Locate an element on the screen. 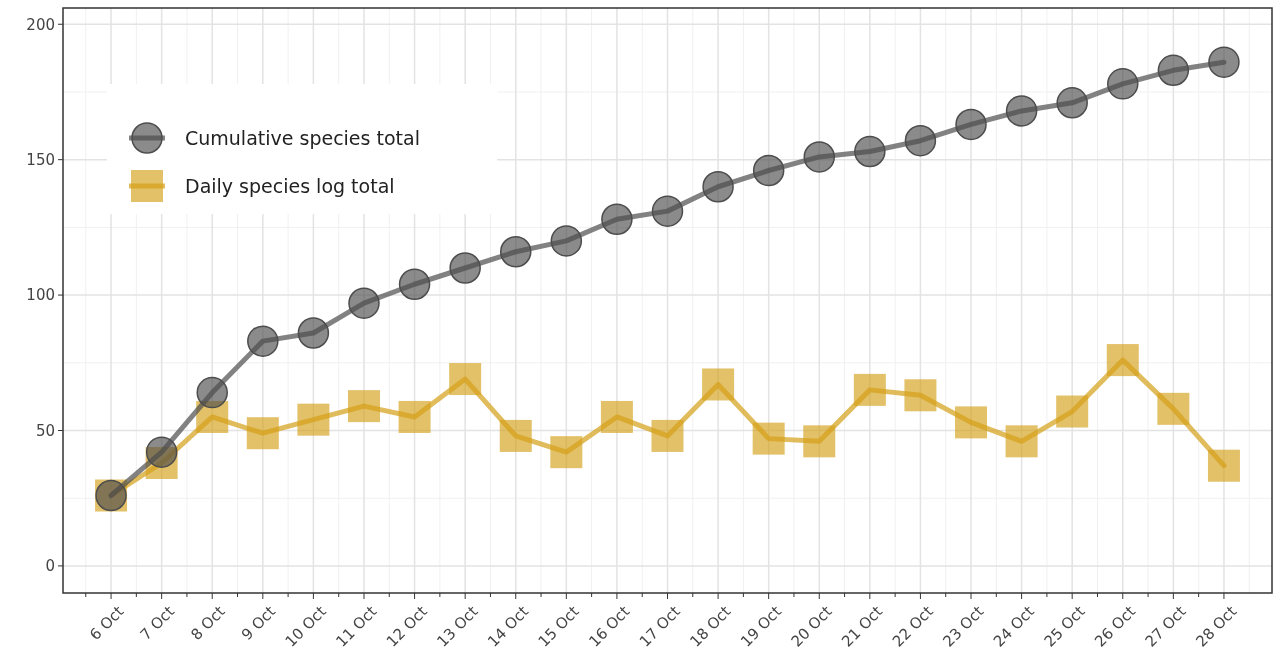 This screenshot has height=663, width=1284. legend-label: Daily species log total is located at coordinates (290, 185).